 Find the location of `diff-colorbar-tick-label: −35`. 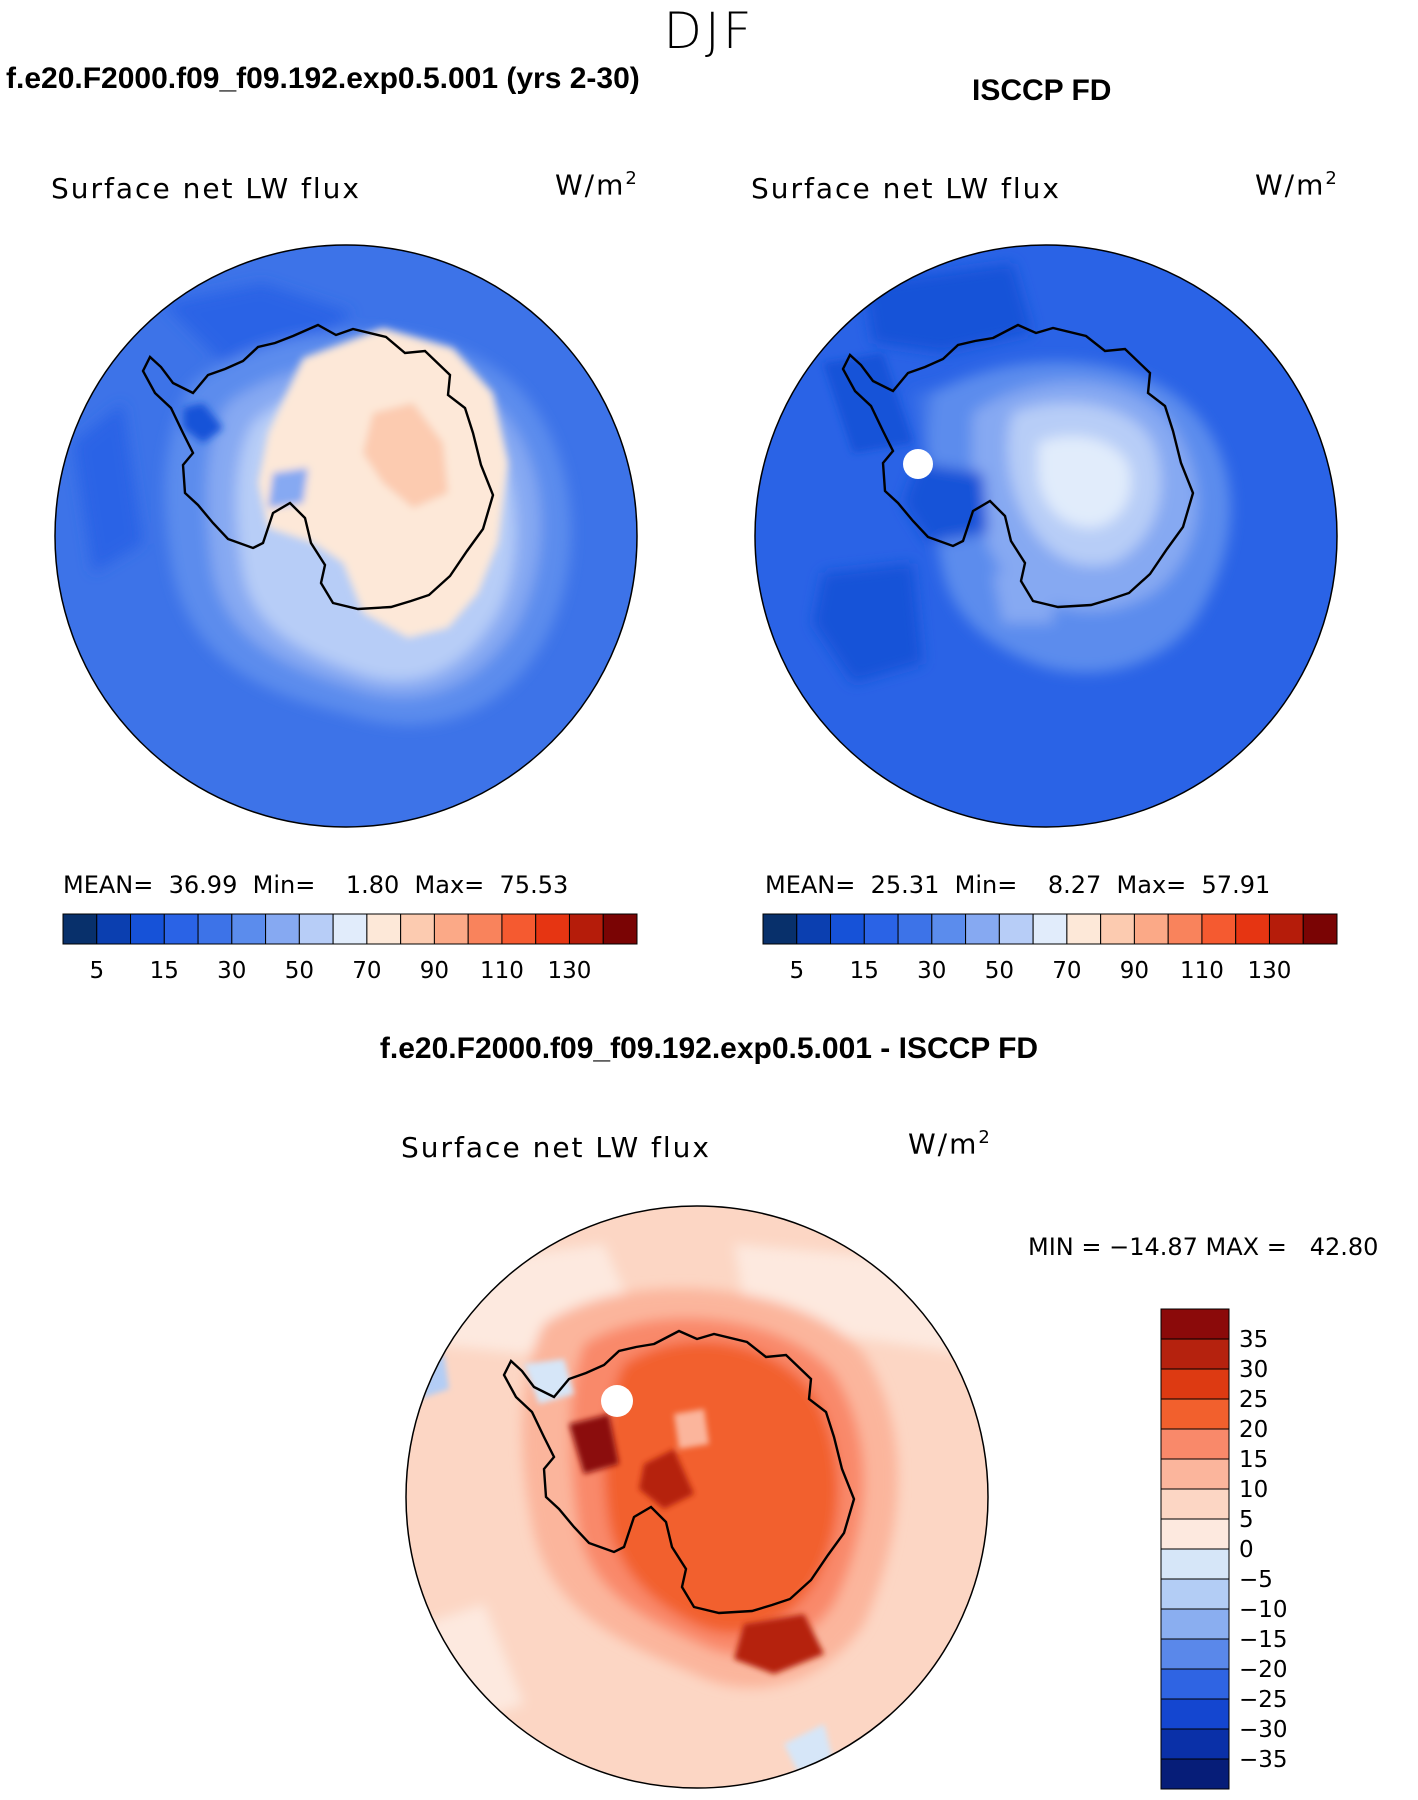

diff-colorbar-tick-label: −35 is located at coordinates (1263, 1760).